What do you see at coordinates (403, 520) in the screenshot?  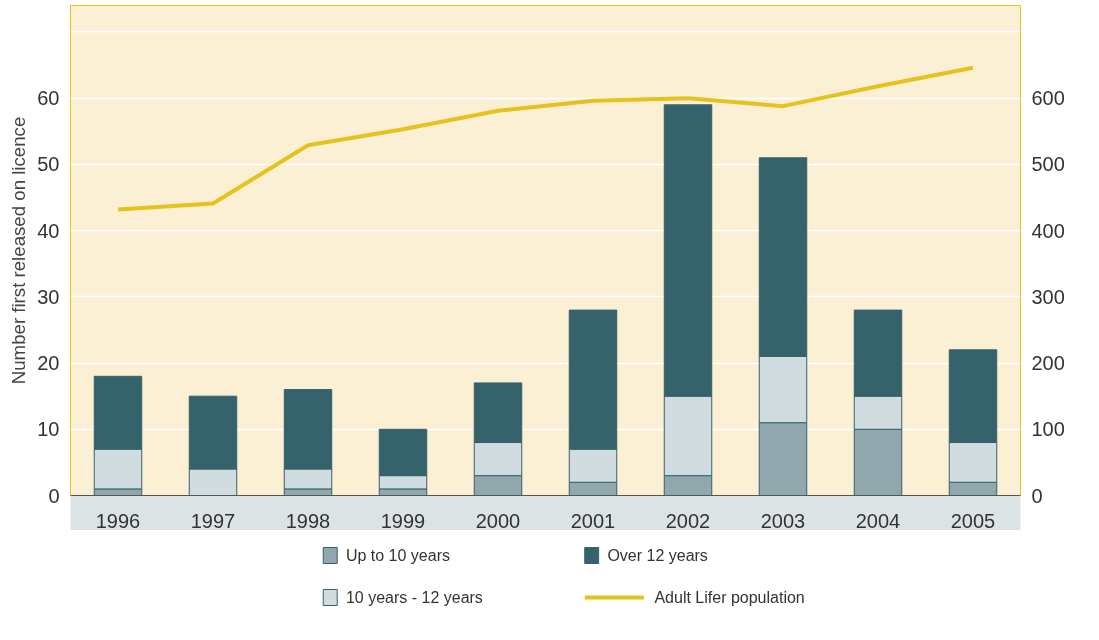 I see `x-tick-label: 1999` at bounding box center [403, 520].